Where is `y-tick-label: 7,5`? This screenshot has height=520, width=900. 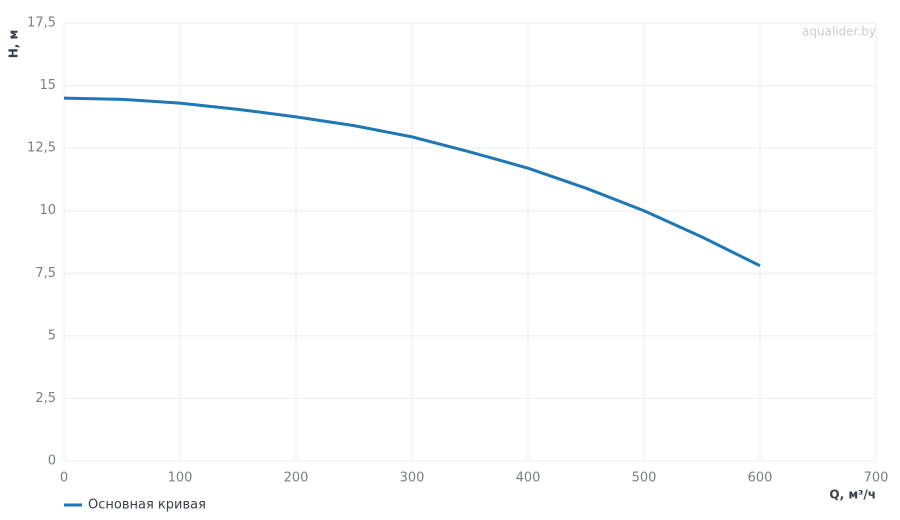 y-tick-label: 7,5 is located at coordinates (45, 273).